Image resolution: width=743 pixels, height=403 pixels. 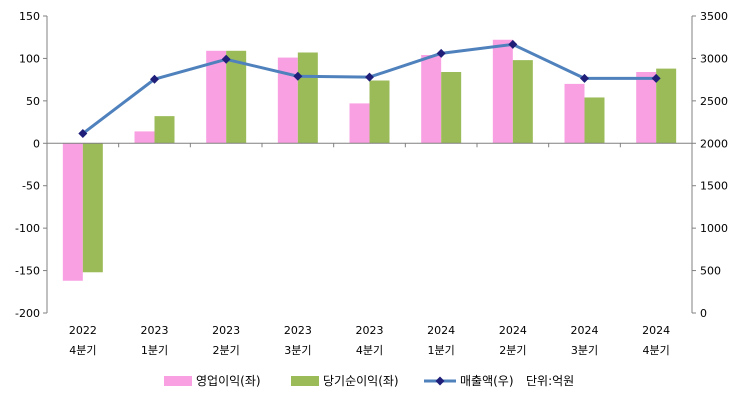 I want to click on right-tick-label: 1500, so click(x=714, y=186).